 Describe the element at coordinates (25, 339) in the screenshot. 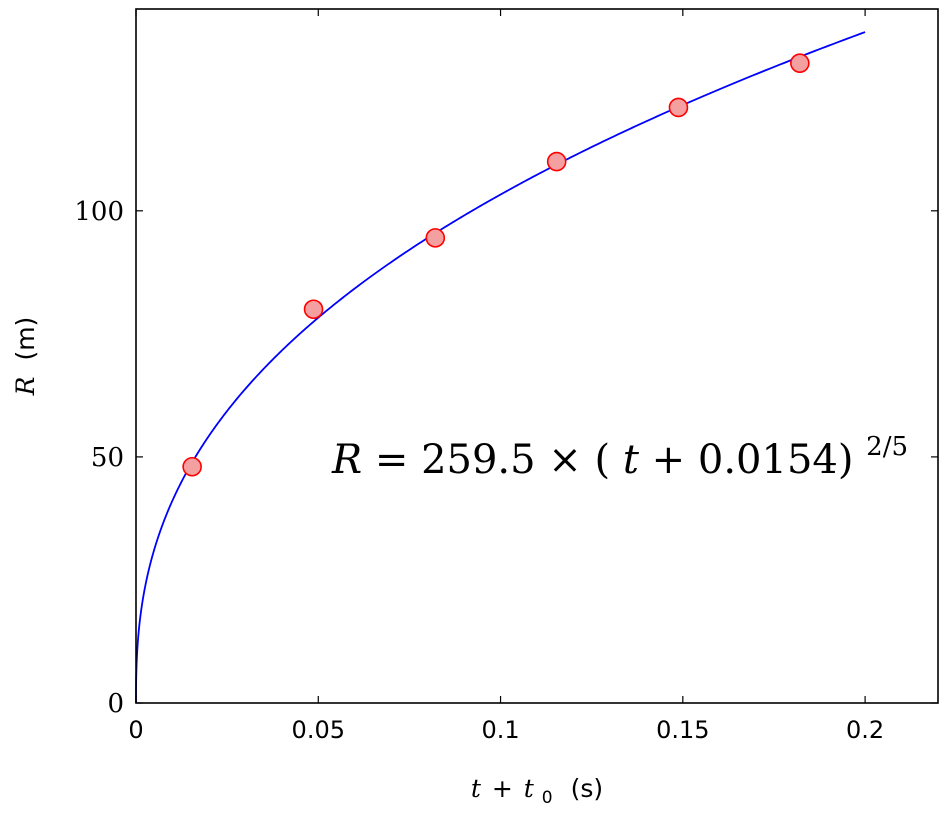

I see `y-axis-unit: (m)` at that location.